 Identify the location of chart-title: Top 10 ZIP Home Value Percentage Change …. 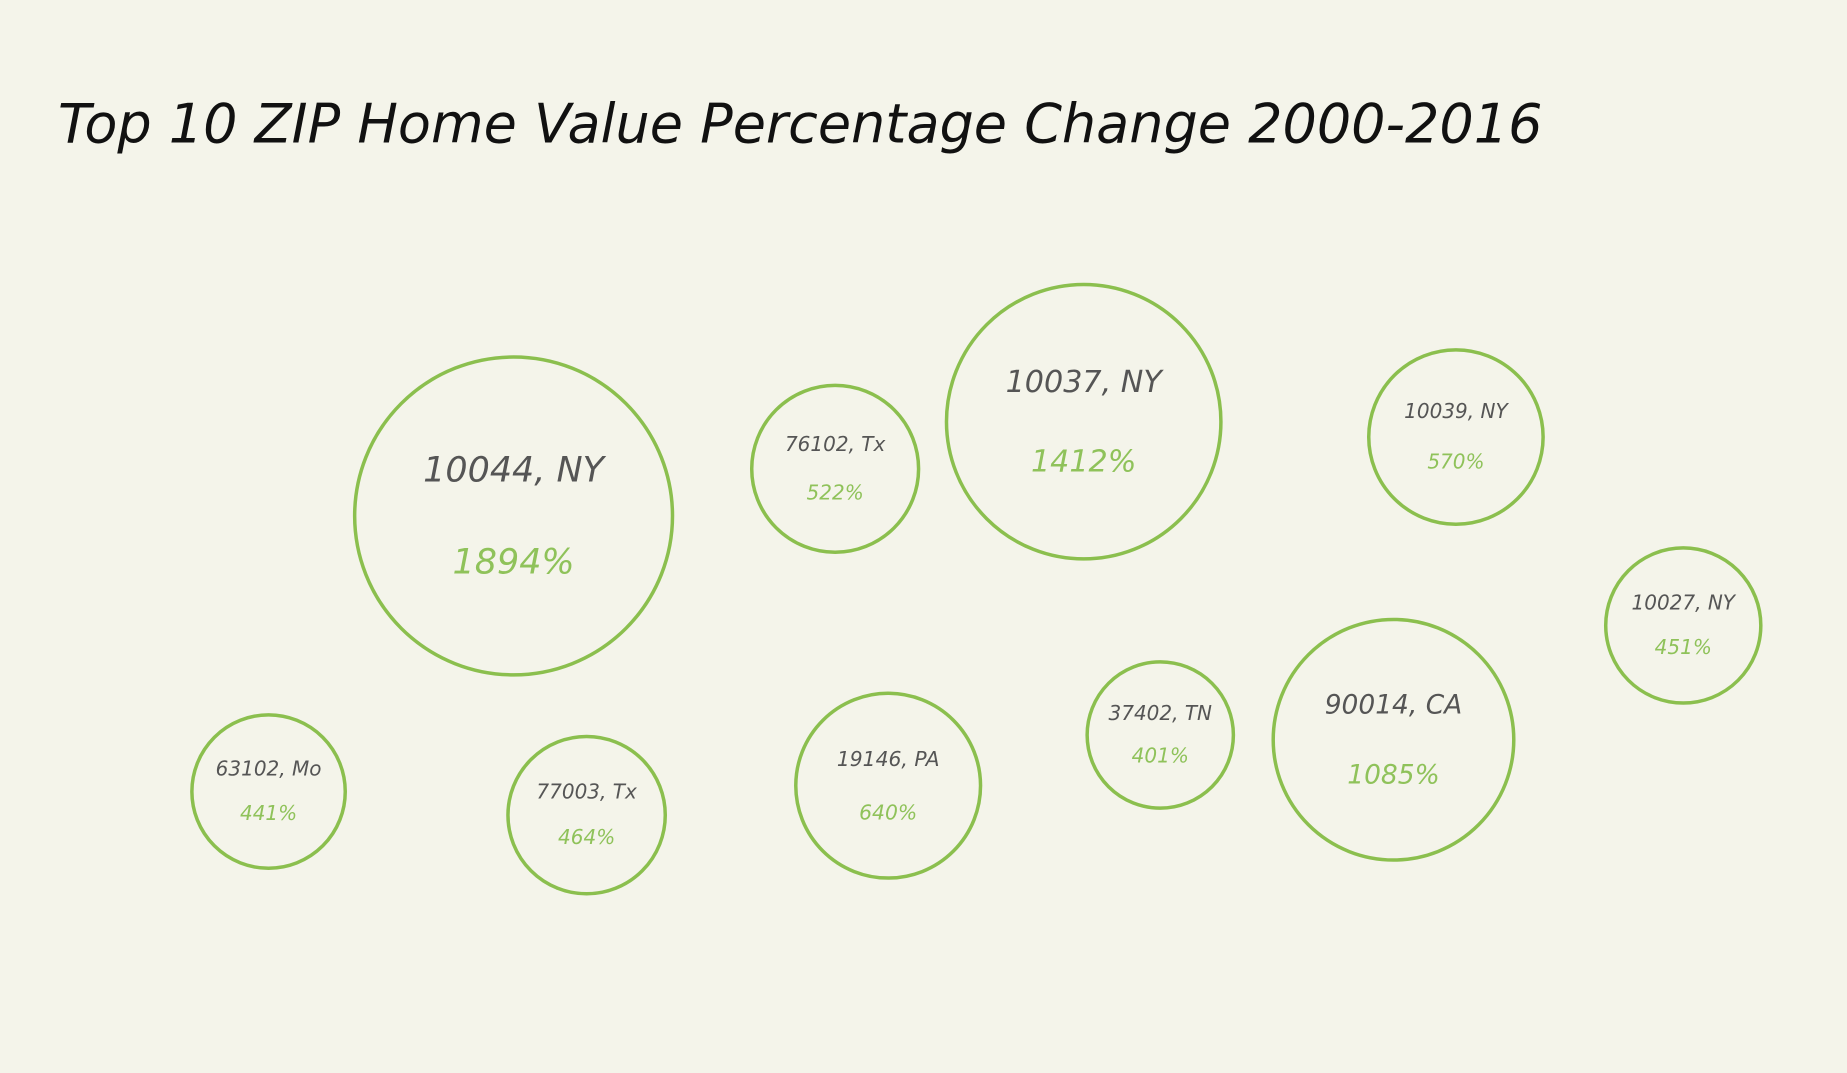
(800, 124).